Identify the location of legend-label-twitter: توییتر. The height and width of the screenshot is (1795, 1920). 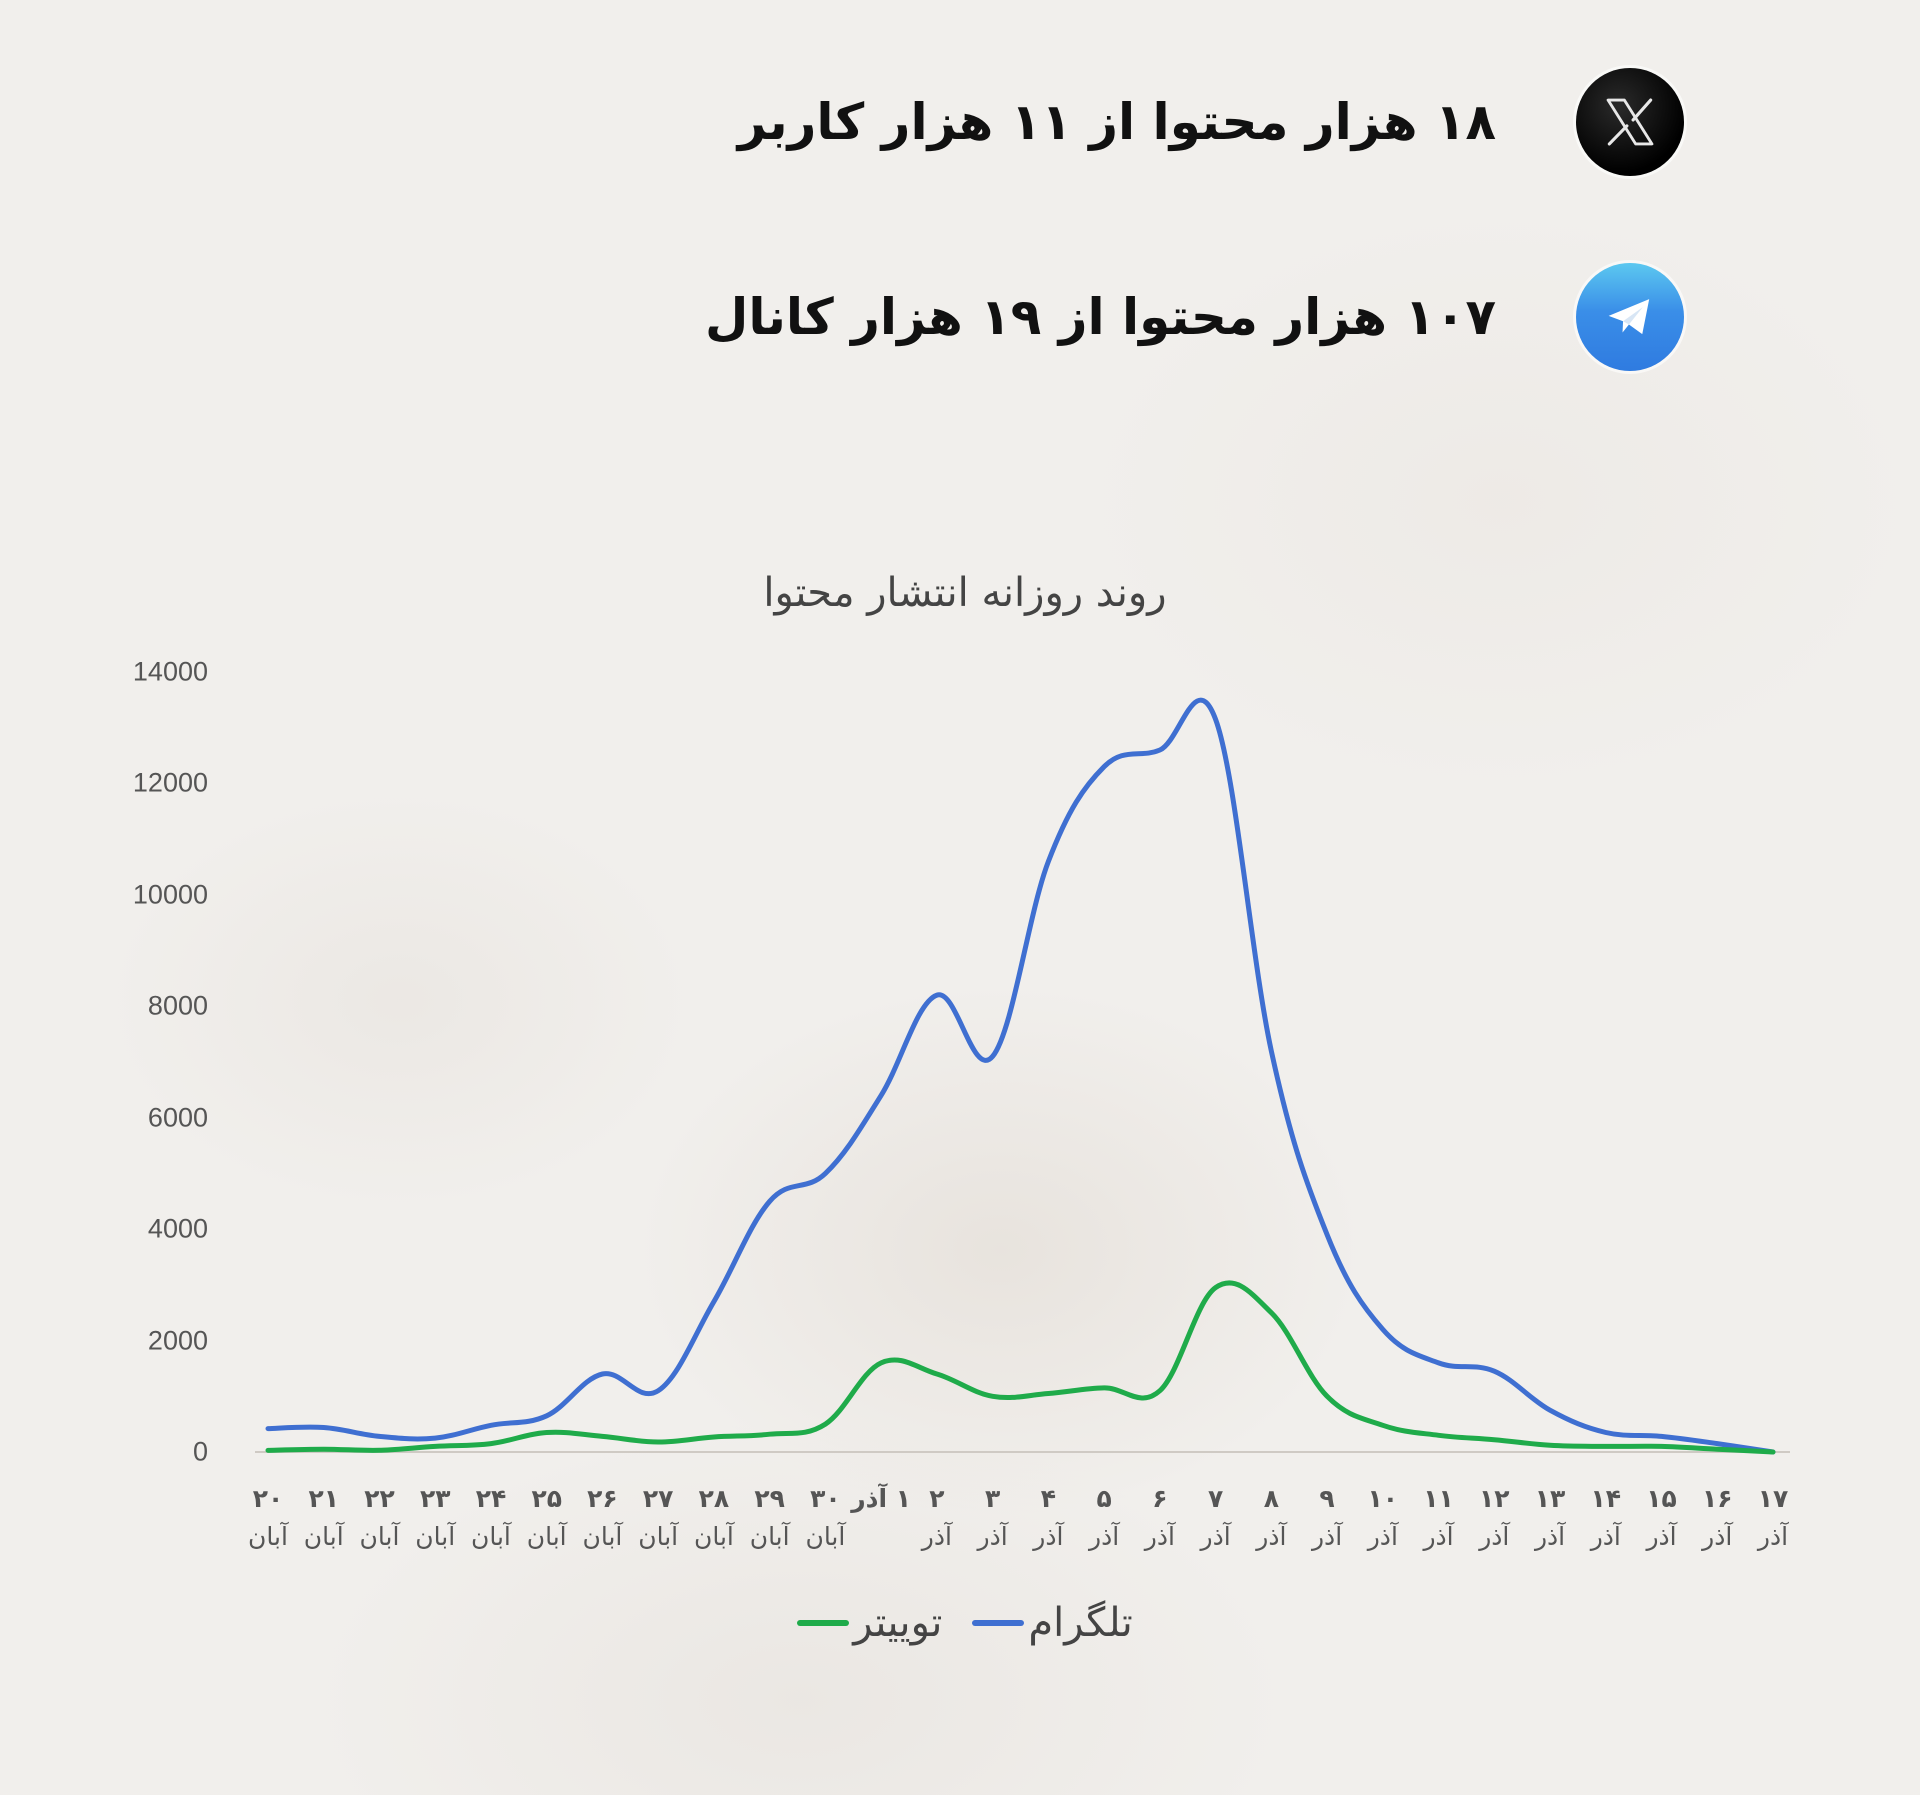
(898, 1623).